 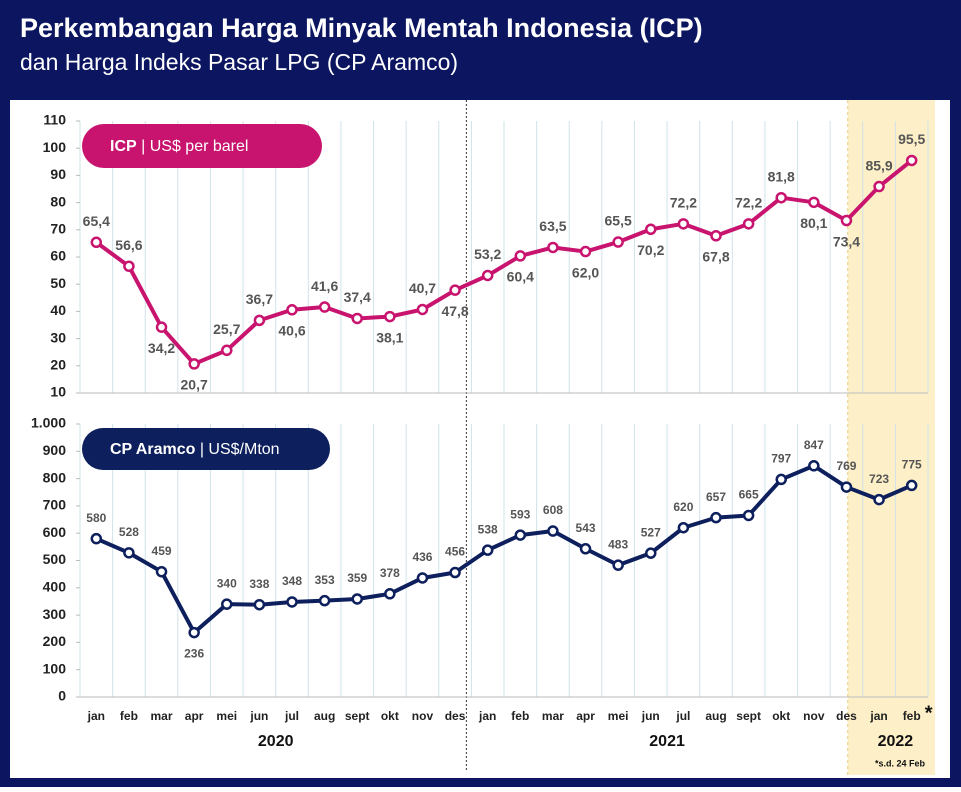 I want to click on x-tick-label: mei, so click(x=618, y=716).